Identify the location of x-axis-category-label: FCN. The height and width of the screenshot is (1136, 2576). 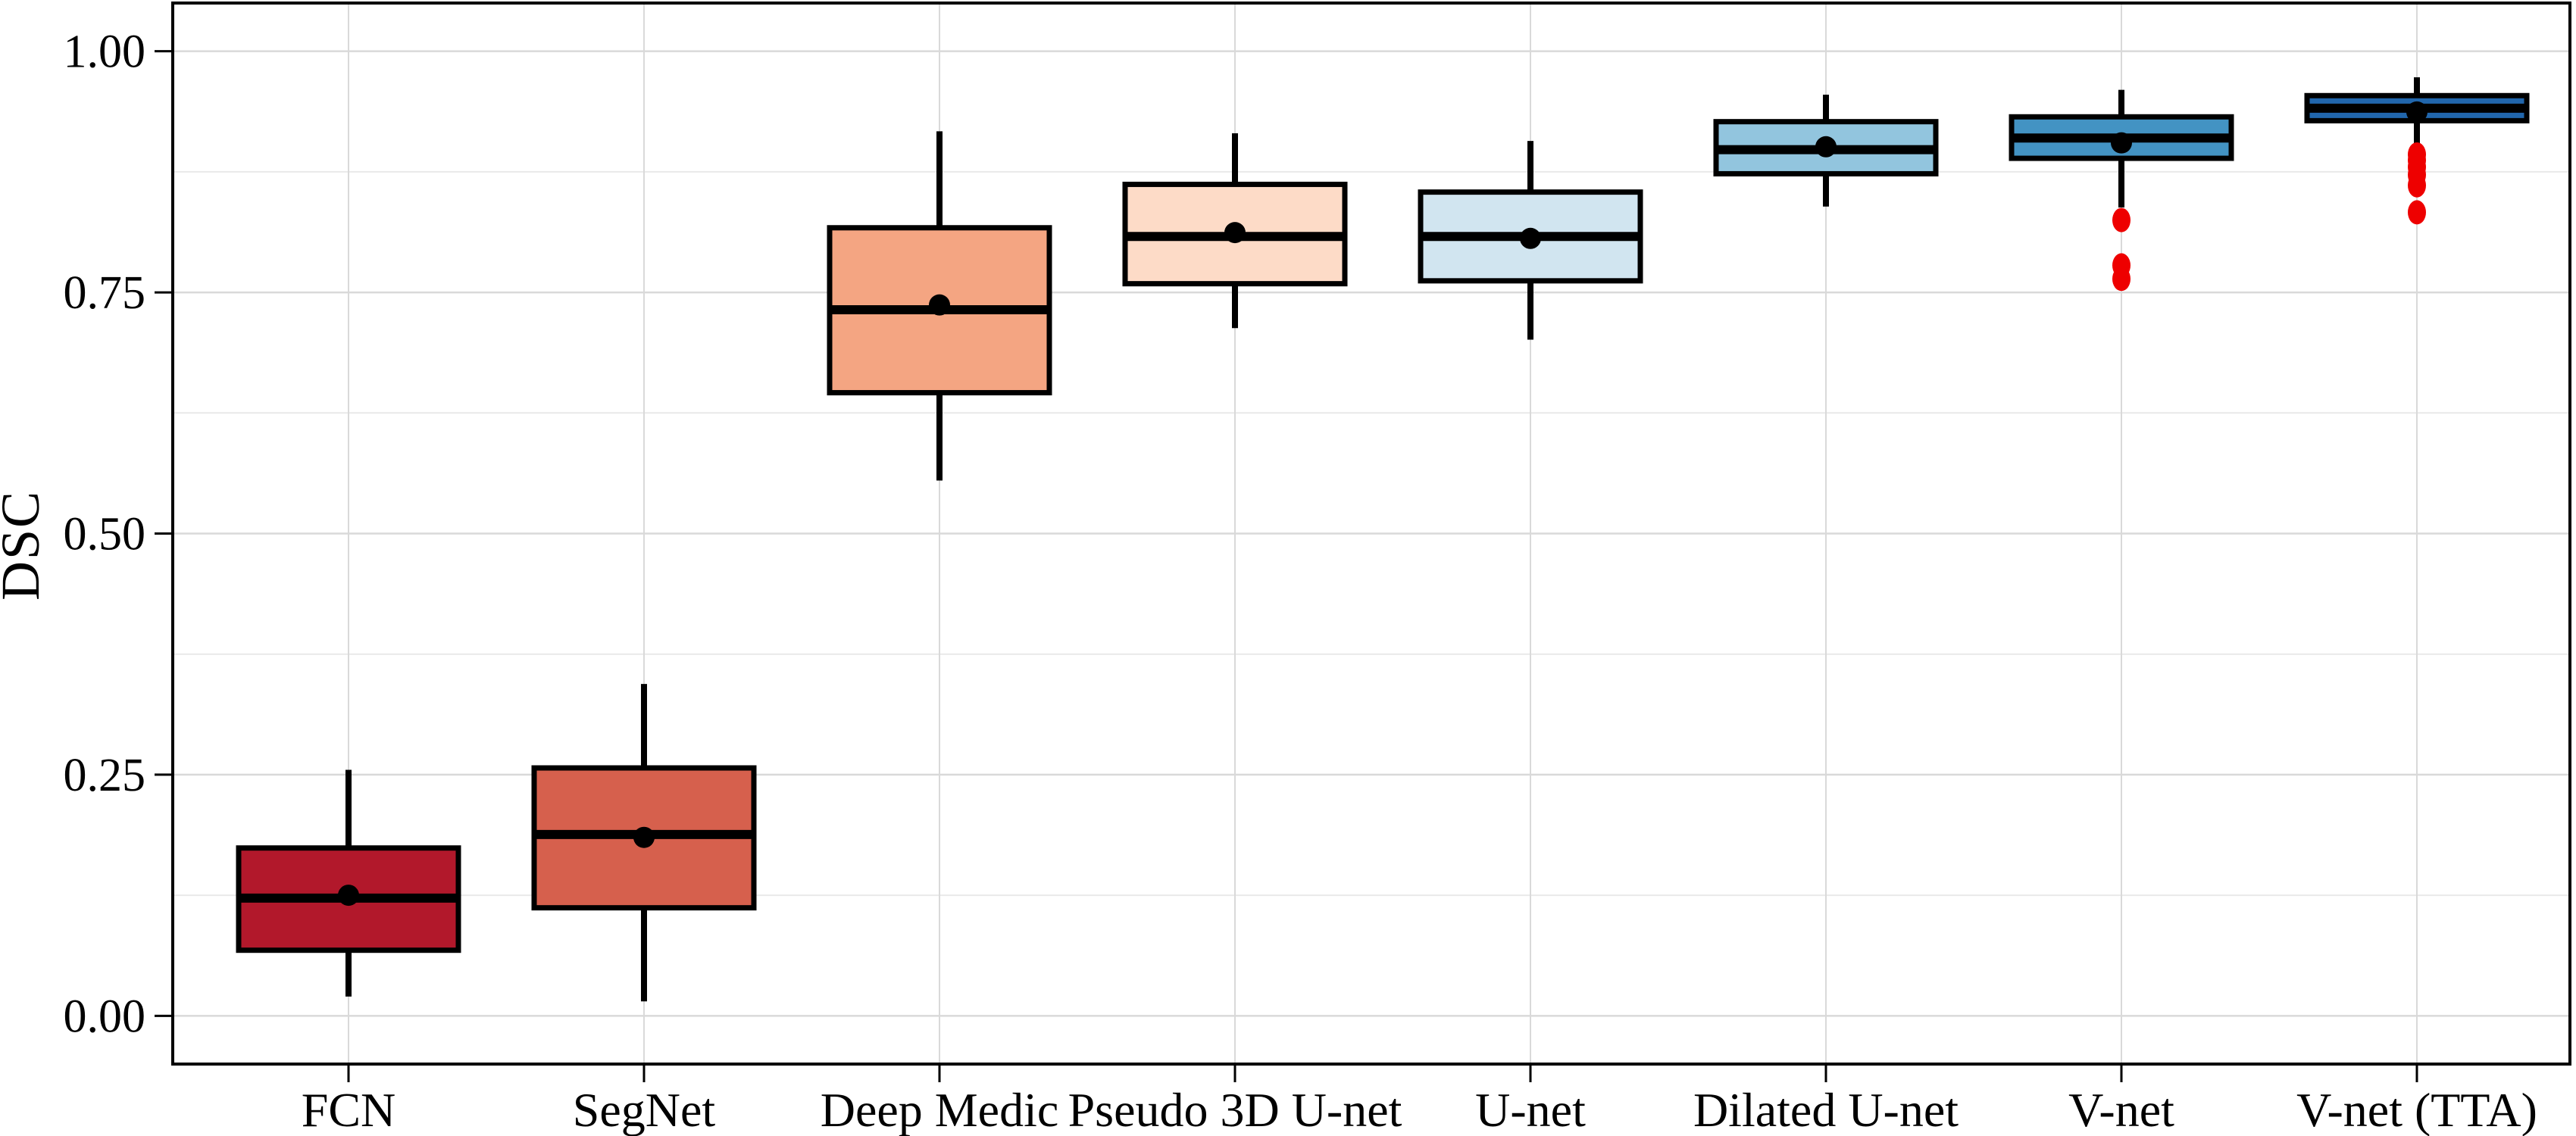
(349, 1109).